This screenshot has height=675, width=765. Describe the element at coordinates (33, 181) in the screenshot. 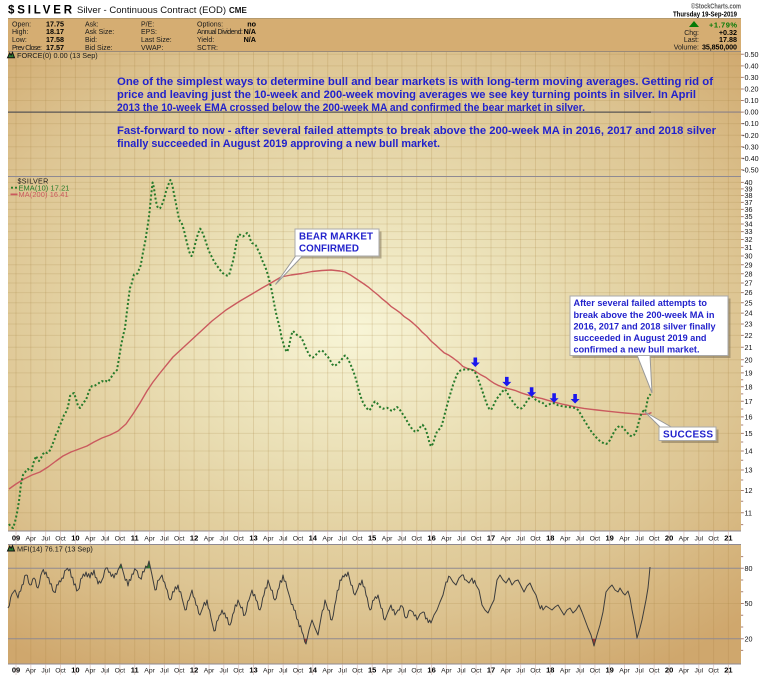

I see `svg-text: $SILVER` at that location.